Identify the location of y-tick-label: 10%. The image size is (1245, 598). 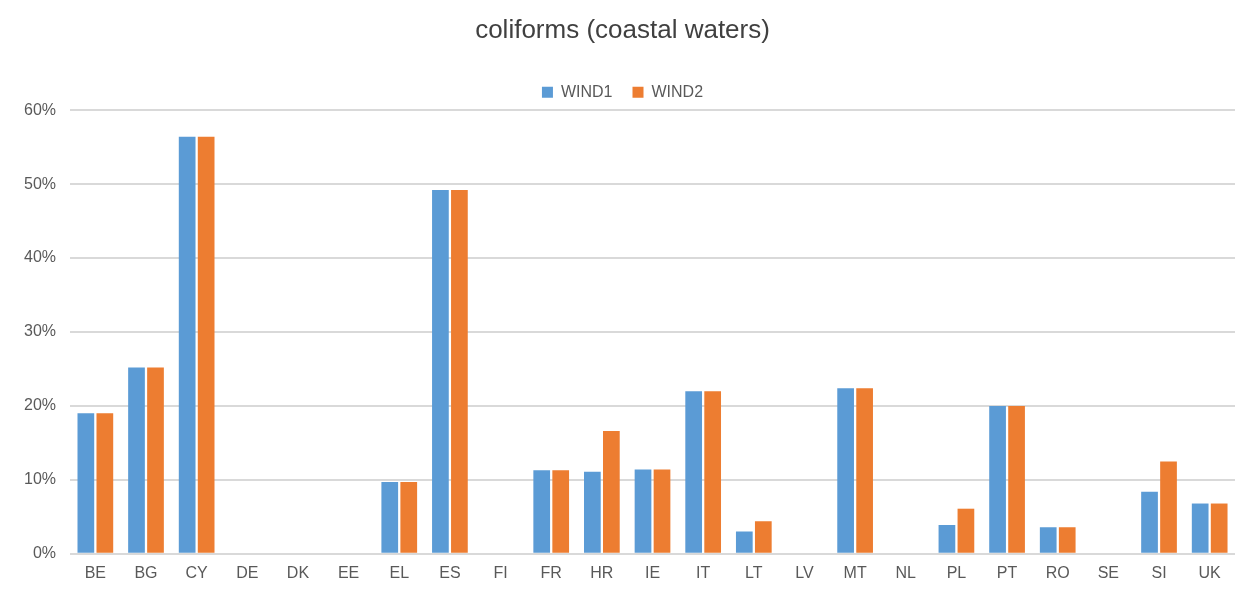
(40, 479).